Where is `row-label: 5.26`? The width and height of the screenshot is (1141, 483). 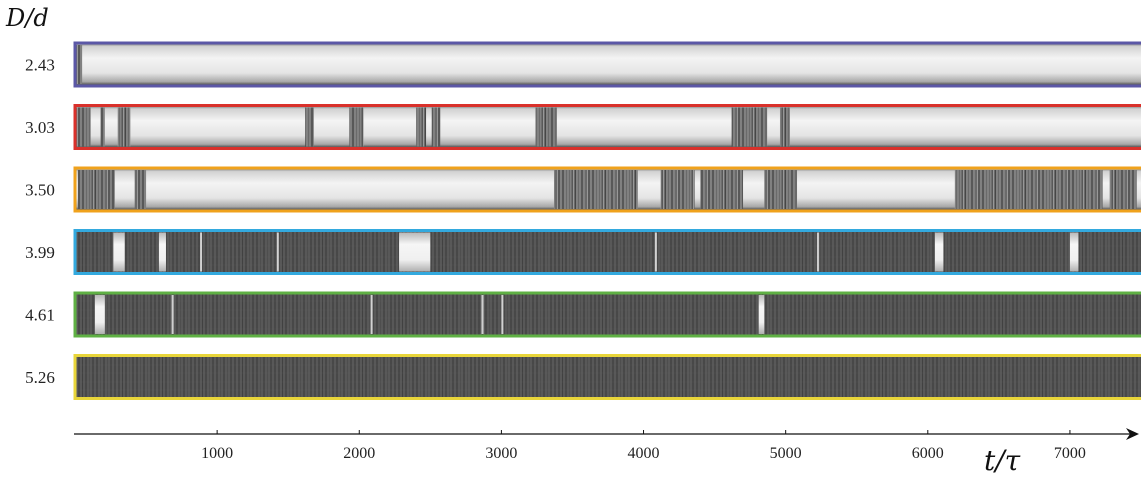 row-label: 5.26 is located at coordinates (40, 377).